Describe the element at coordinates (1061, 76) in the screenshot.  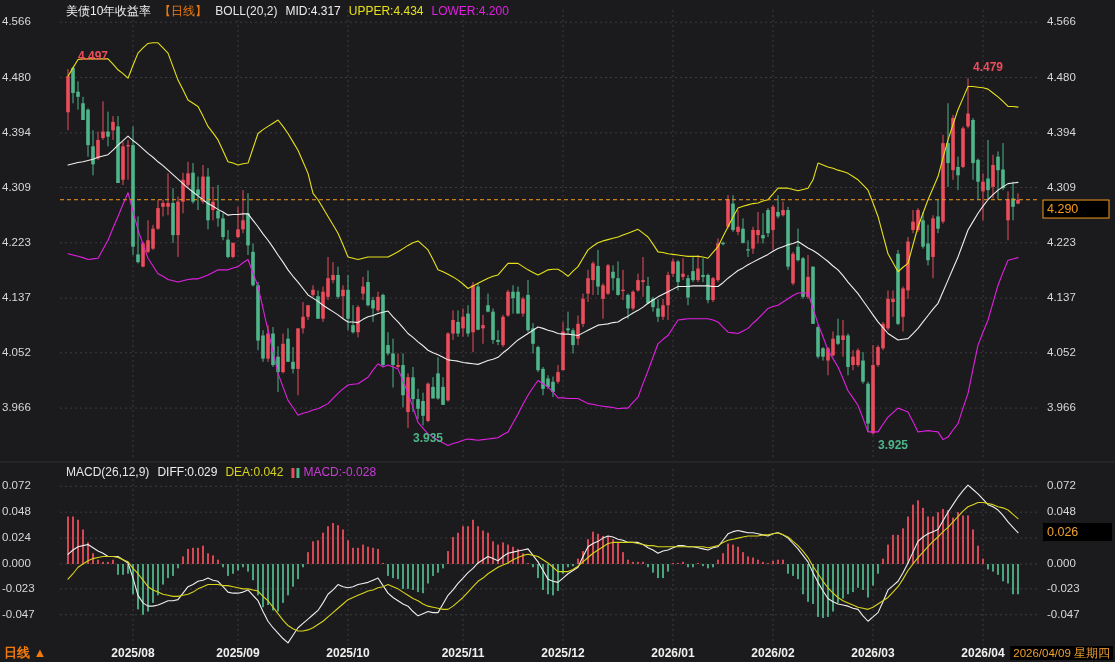
I see `y2-tick-label: 4.480` at that location.